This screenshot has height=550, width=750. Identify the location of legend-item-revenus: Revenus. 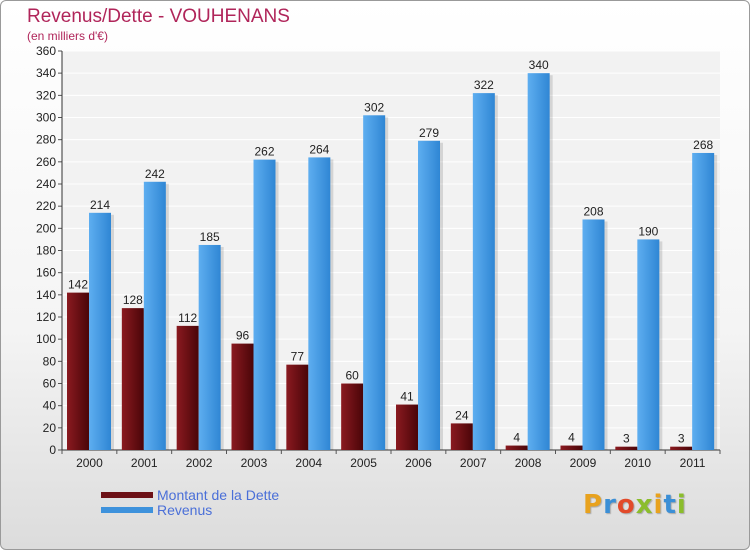
(190, 509).